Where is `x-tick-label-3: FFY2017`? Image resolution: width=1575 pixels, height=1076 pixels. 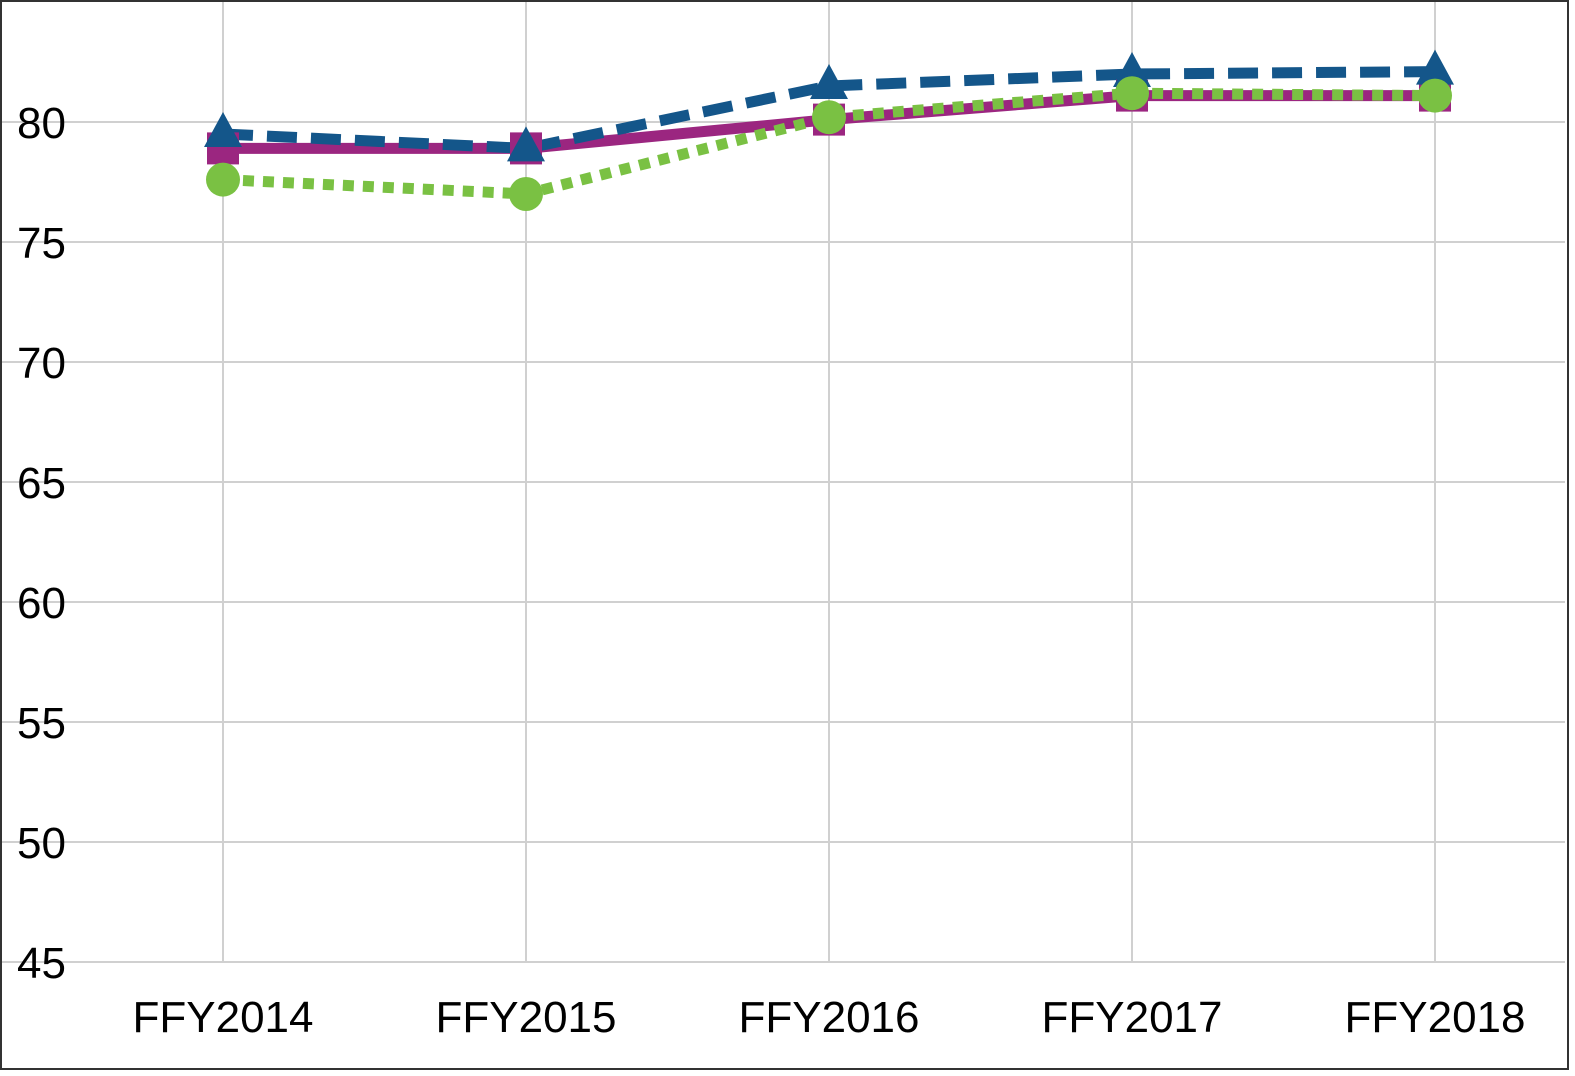 x-tick-label-3: FFY2017 is located at coordinates (1132, 1017).